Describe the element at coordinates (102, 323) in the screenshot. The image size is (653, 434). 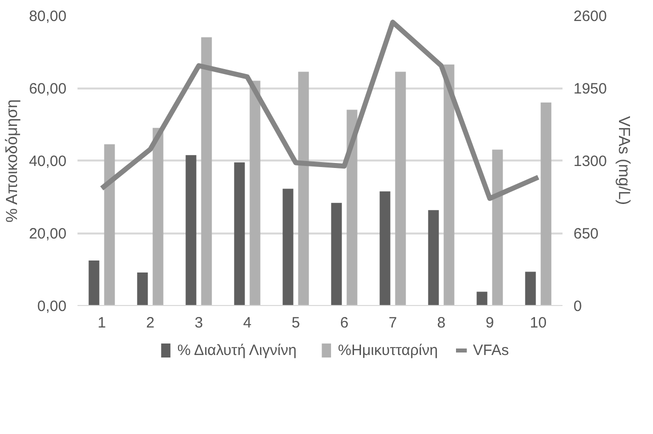
I see `x-tick-label: 1` at that location.